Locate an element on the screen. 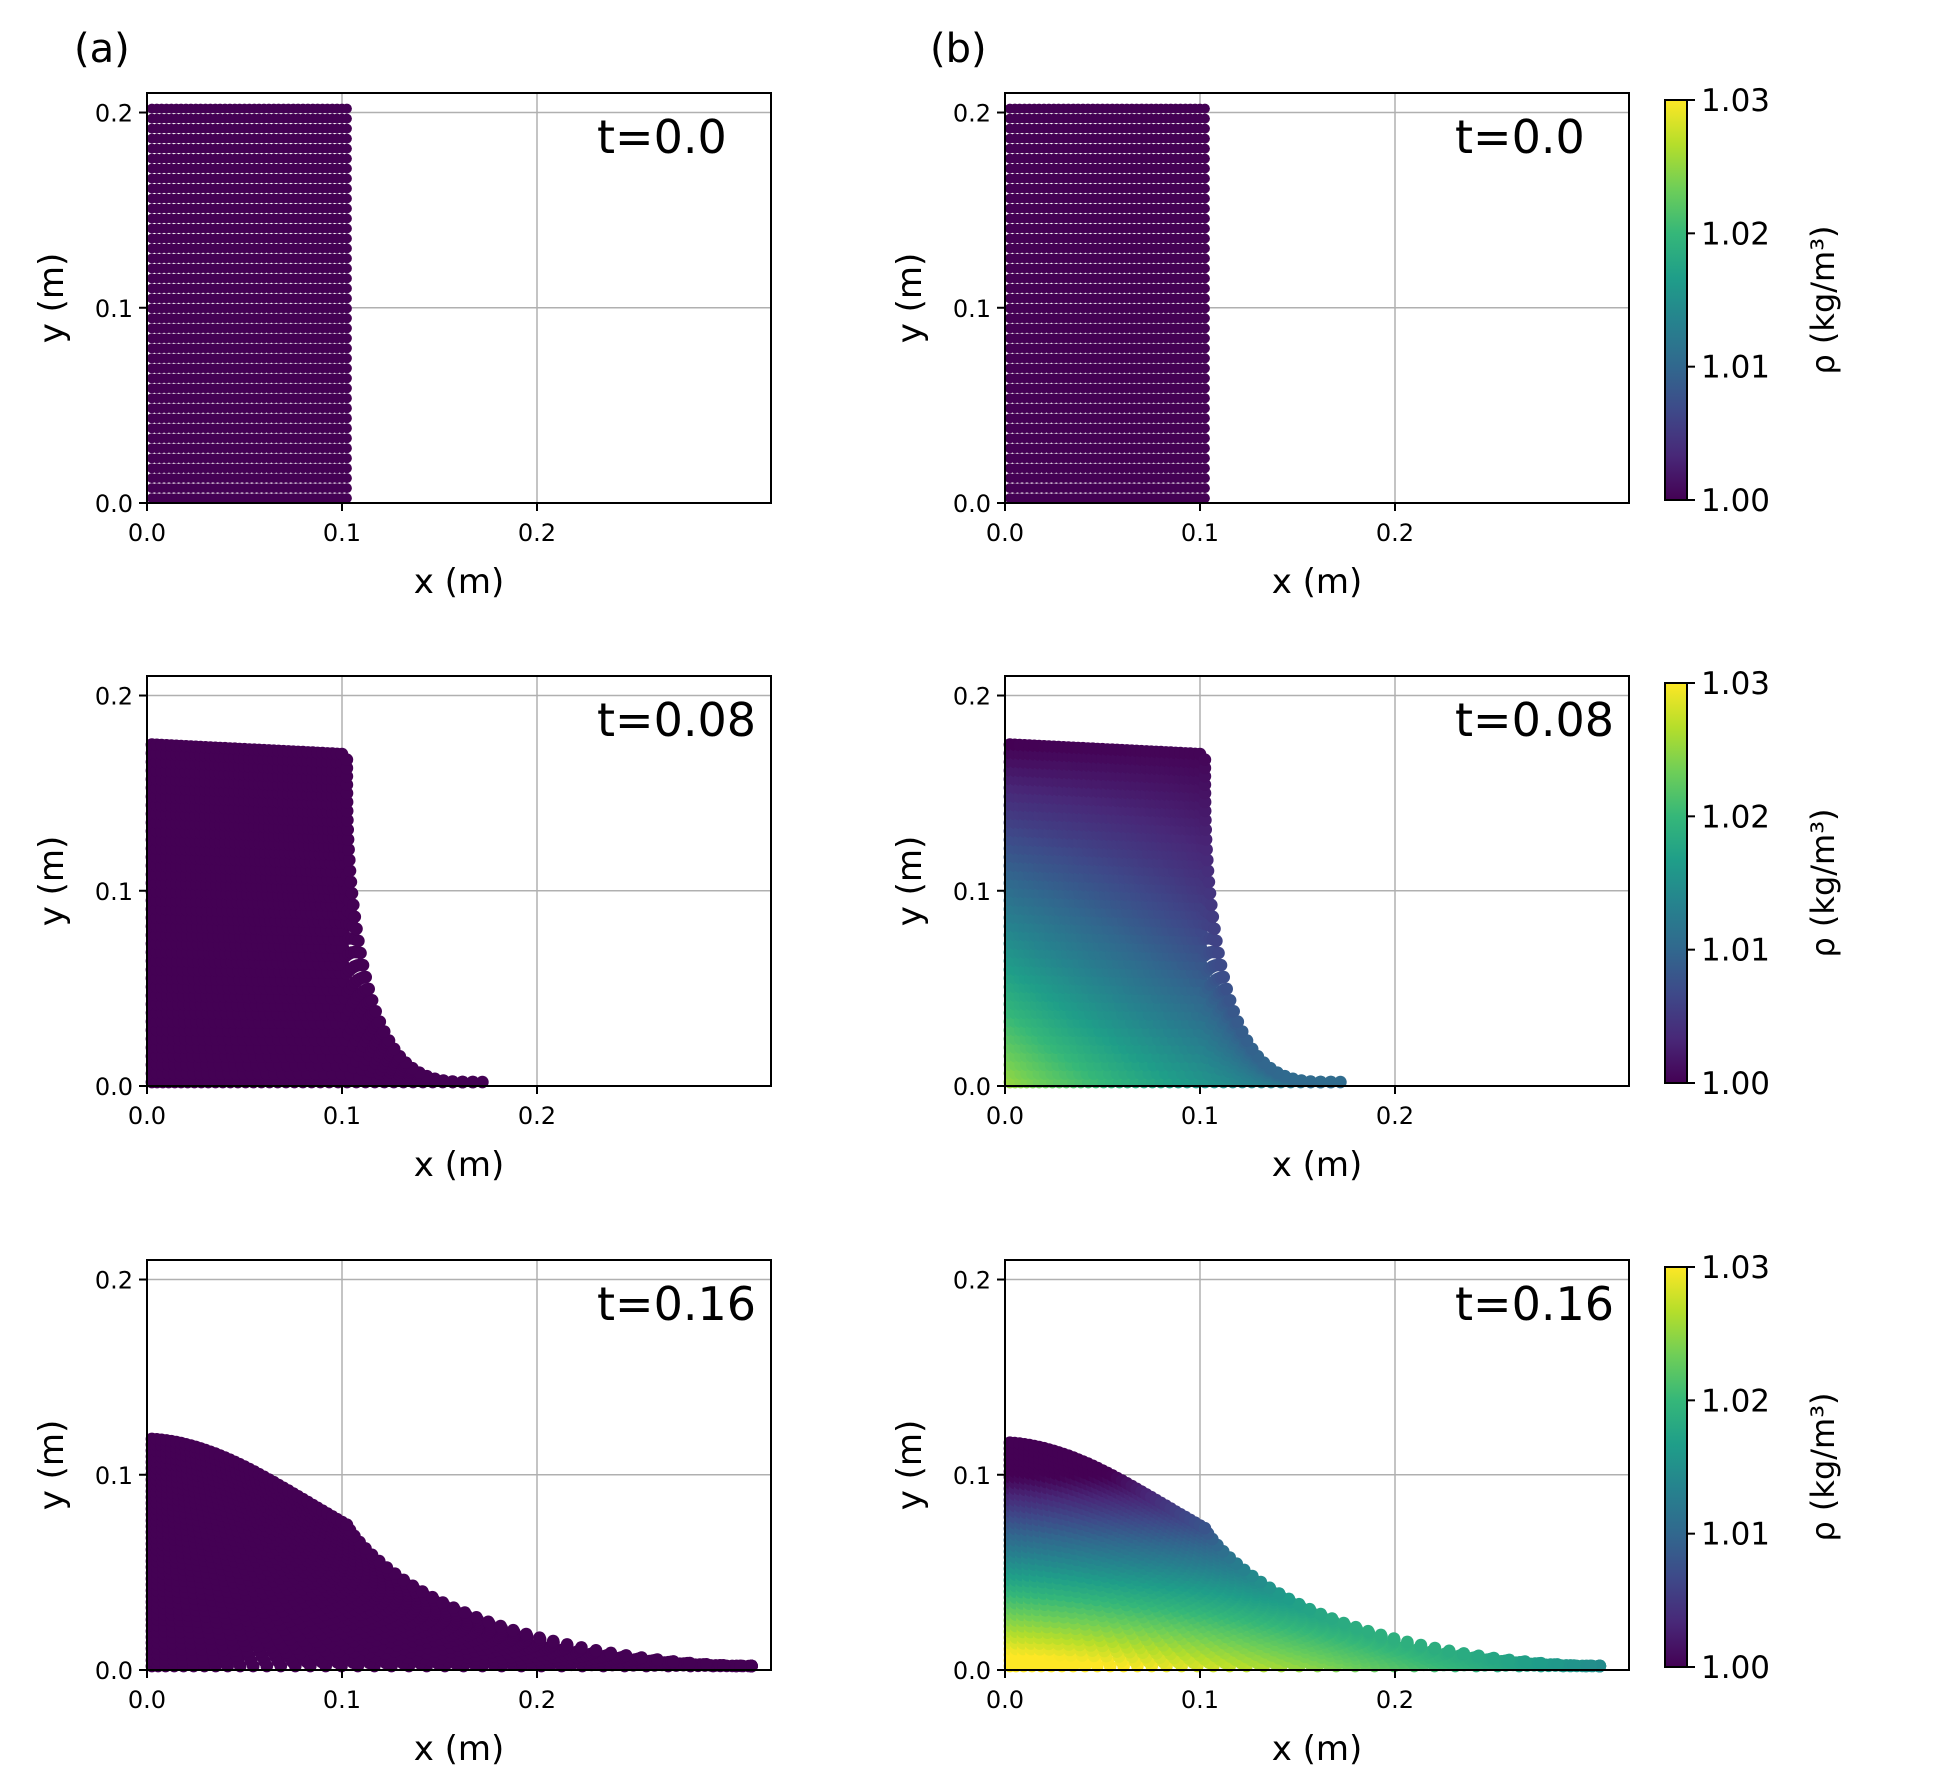 The height and width of the screenshot is (1786, 1944). subplot-b1: 0.00.00.10.10.20.2x (m)y (m)t=0.0 is located at coordinates (1260, 347).